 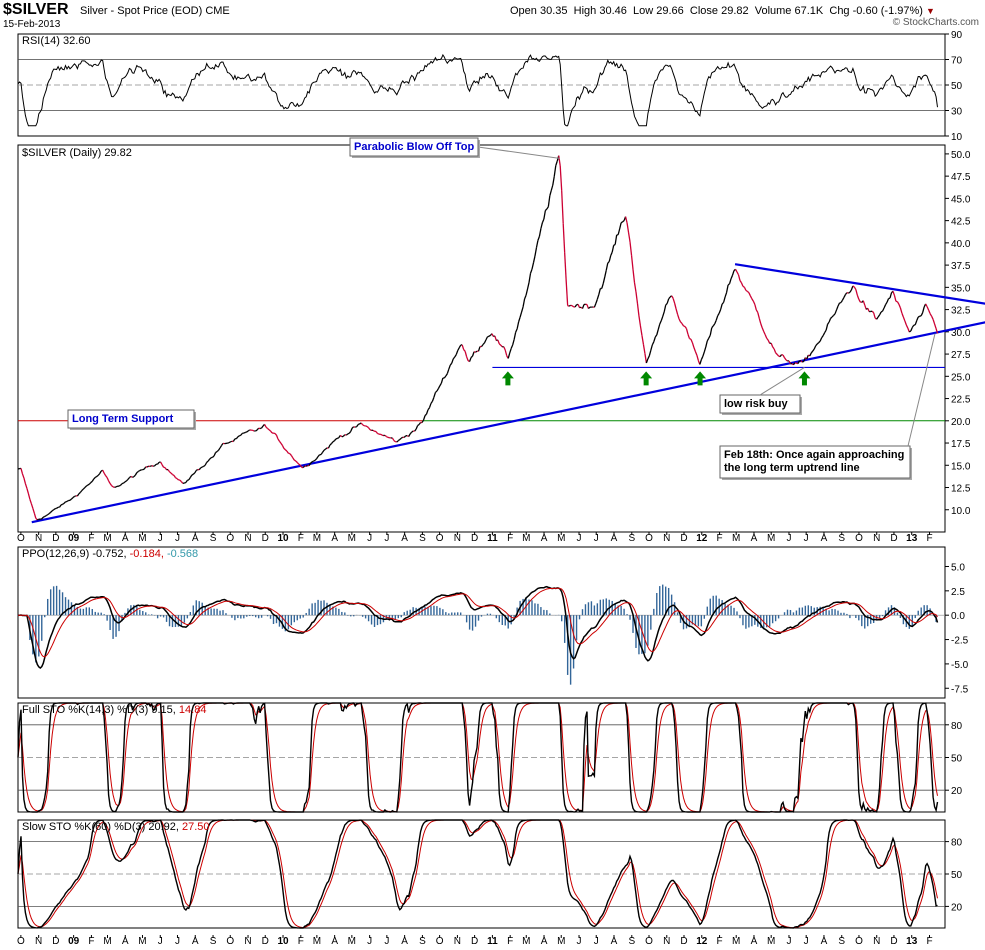 I want to click on sto-value-2: 14.84, so click(x=193, y=710).